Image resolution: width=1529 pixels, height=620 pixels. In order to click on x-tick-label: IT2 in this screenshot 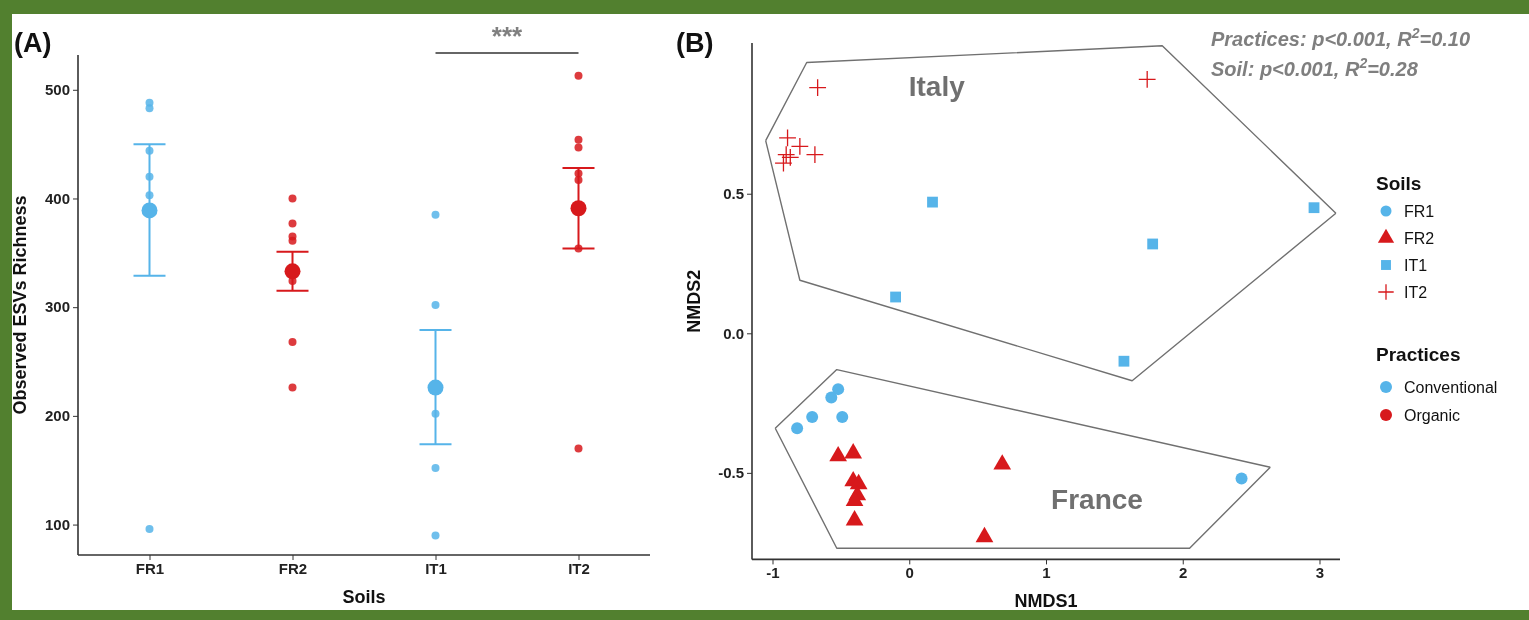, I will do `click(579, 568)`.